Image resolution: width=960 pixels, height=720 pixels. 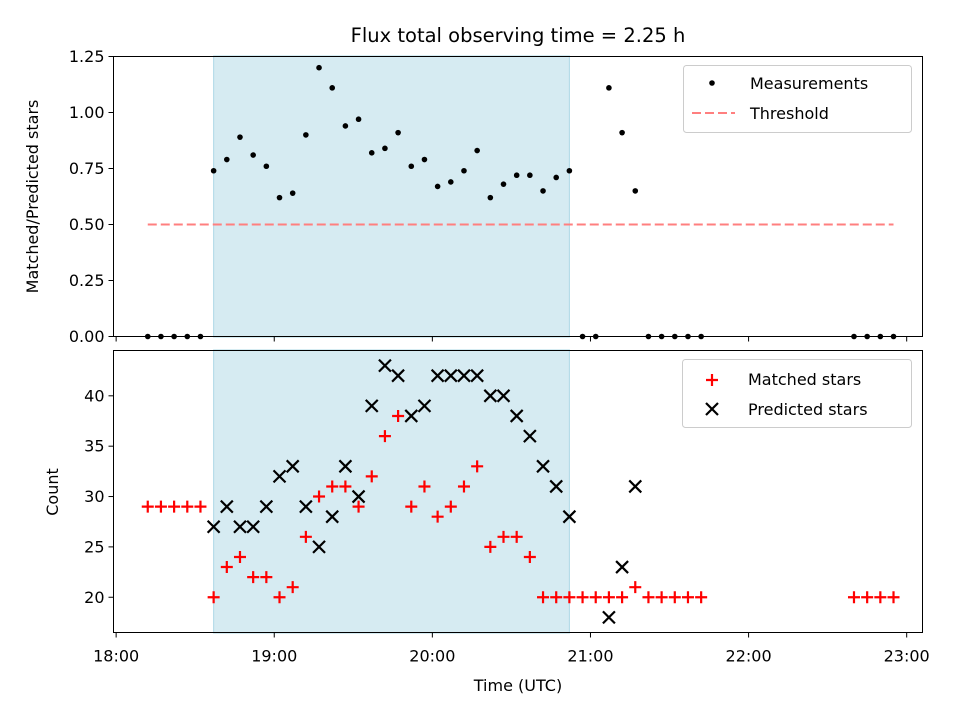 I want to click on chart-title: Flux total observing time = 2.25 h, so click(x=518, y=35).